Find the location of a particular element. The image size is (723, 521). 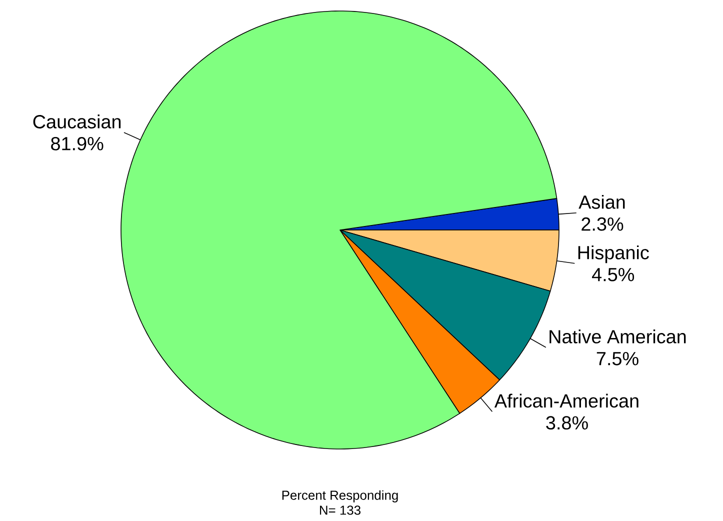

data-label: 3.8% is located at coordinates (567, 423).